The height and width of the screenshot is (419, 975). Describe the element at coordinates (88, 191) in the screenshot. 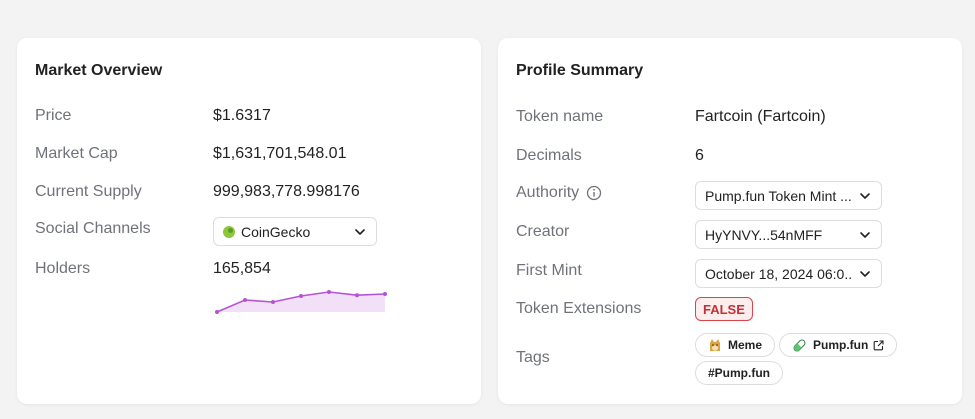

I see `current-supply-label: Current Supply` at that location.